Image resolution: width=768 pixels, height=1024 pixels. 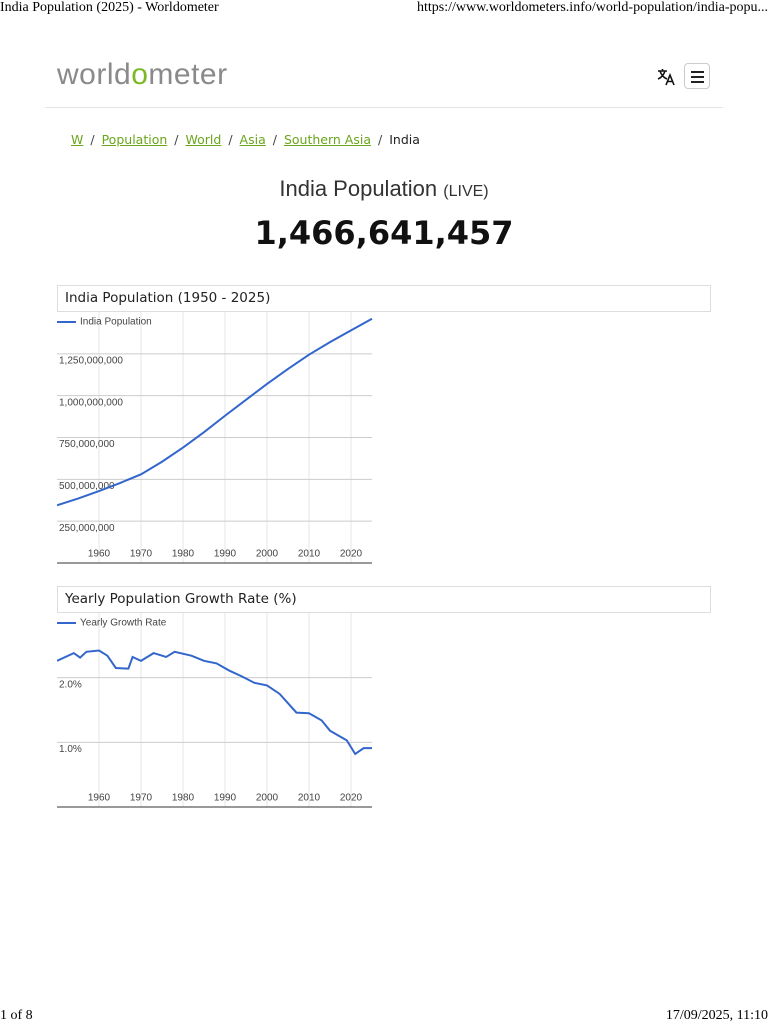 What do you see at coordinates (91, 360) in the screenshot?
I see `y-tick-label: 1,250,000,000` at bounding box center [91, 360].